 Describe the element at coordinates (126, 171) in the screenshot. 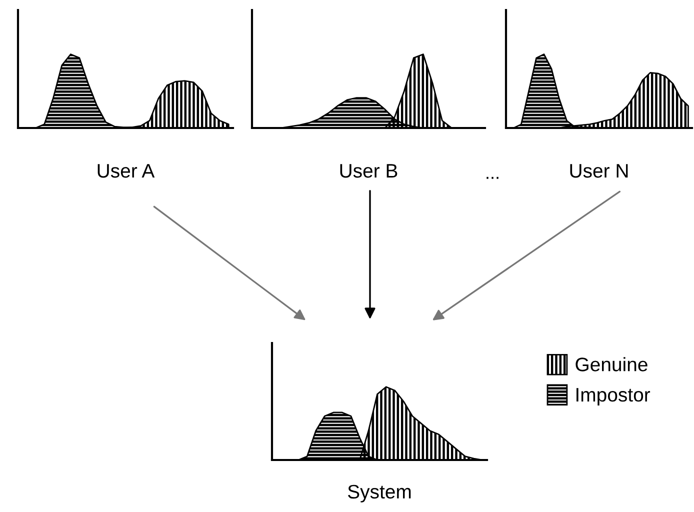

I see `x-axis-title: User A` at that location.